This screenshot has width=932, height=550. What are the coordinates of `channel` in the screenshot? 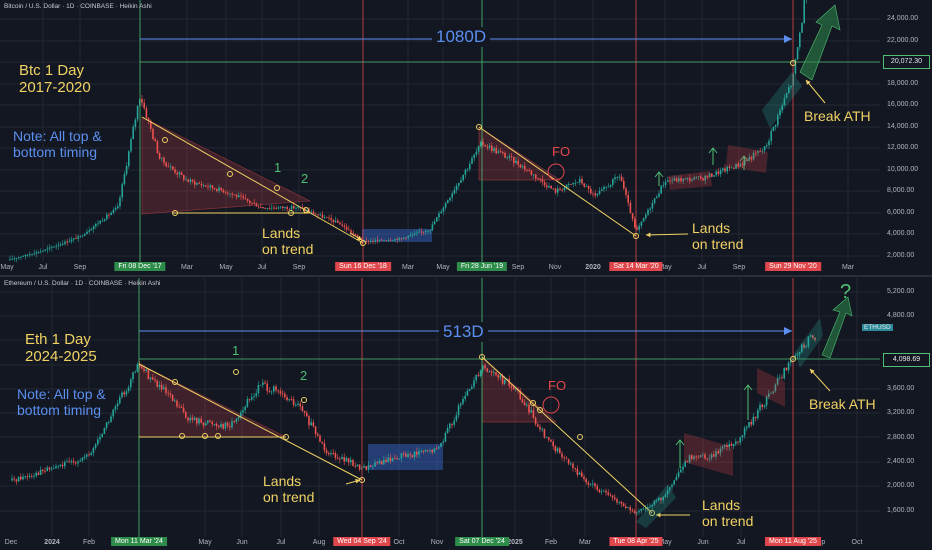 It's located at (747, 159).